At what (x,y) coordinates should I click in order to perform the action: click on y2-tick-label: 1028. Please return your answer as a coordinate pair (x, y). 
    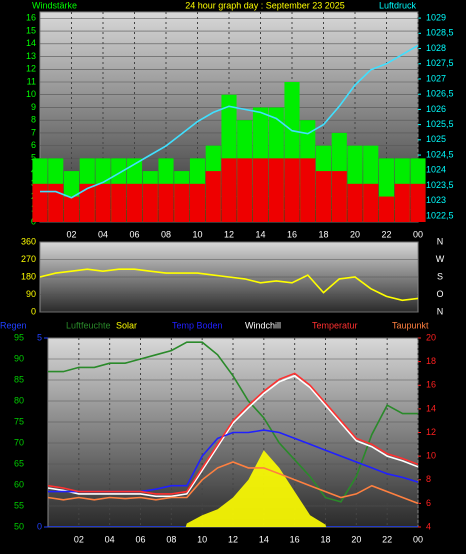
    Looking at the image, I should click on (436, 48).